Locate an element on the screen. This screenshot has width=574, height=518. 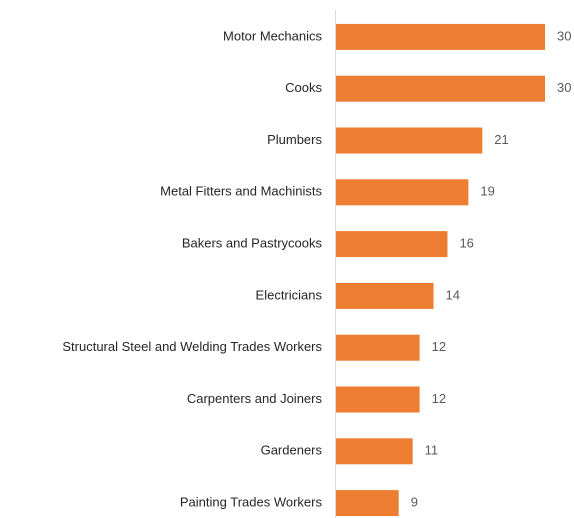
category-label: Metal Fitters and Machinists is located at coordinates (241, 191).